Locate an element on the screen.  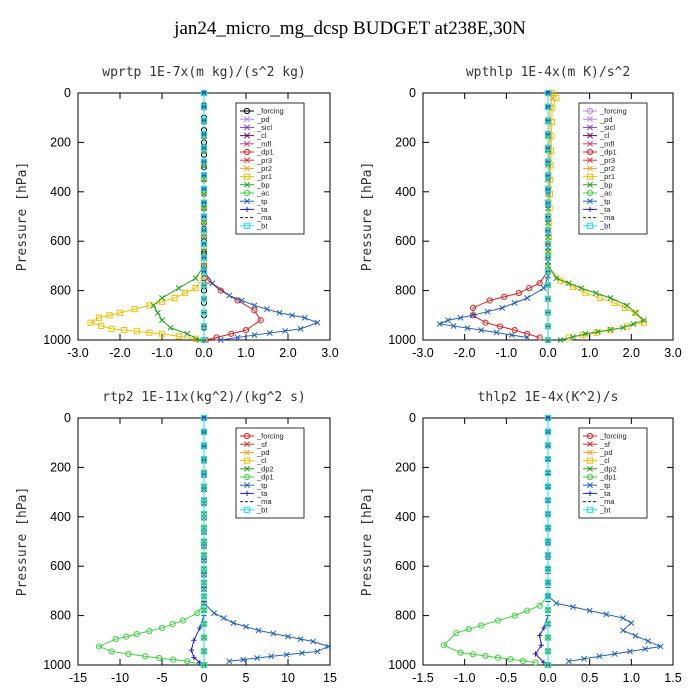
chart-2-title: wpthlp 1E-4x(m K)/s^2 is located at coordinates (548, 72).